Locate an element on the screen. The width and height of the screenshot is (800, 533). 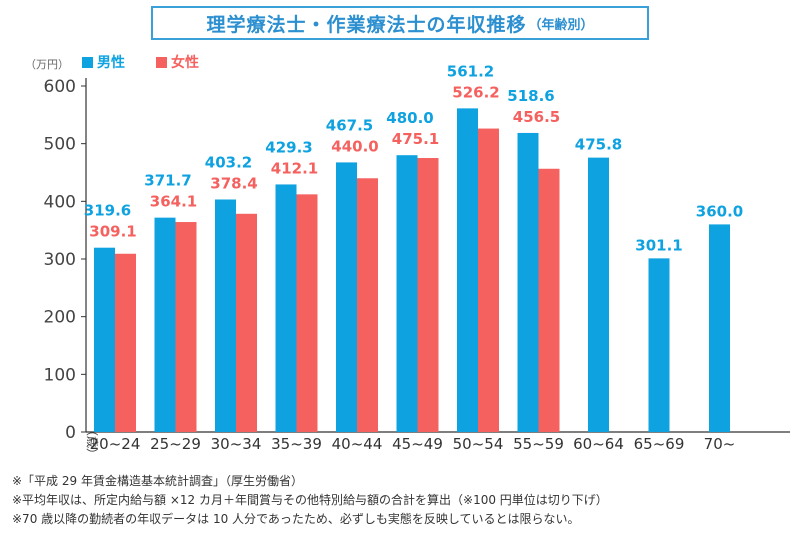
data-label-male: 467.5 is located at coordinates (349, 125).